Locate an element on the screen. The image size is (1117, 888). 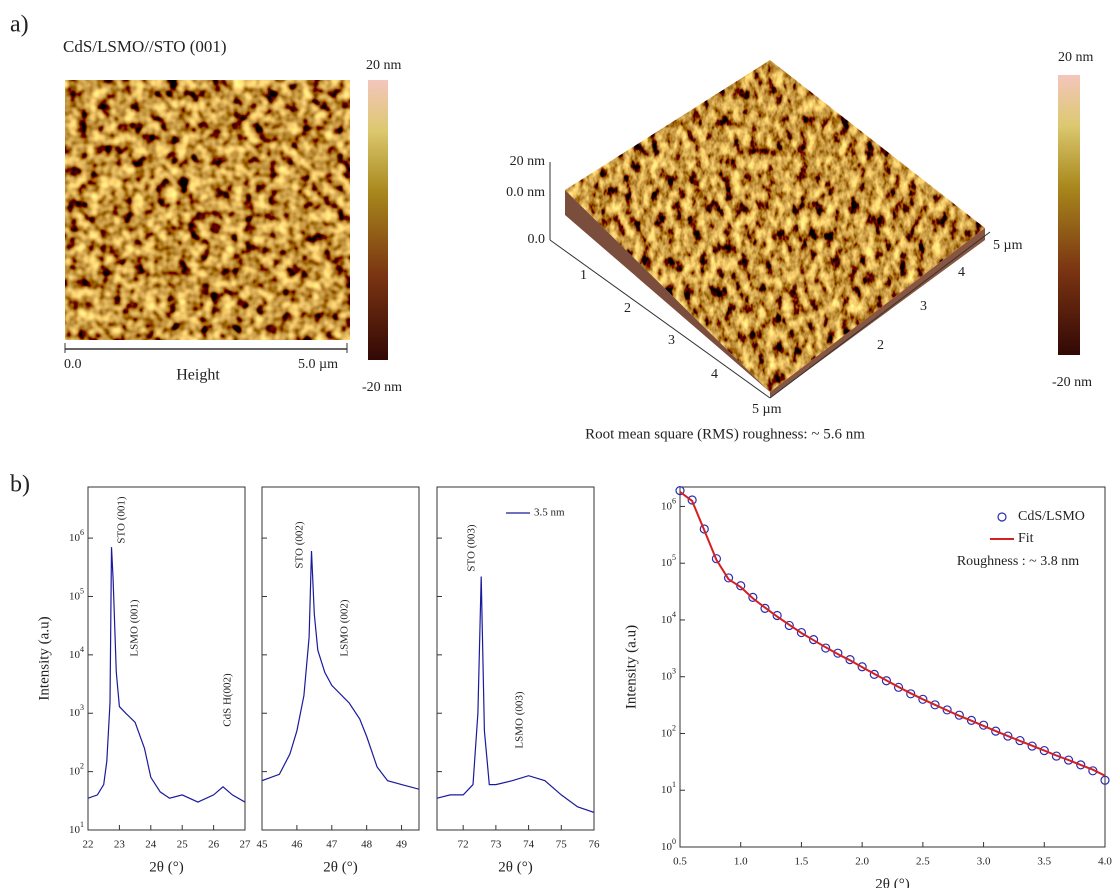
x-label-3d: 1 is located at coordinates (583, 275).